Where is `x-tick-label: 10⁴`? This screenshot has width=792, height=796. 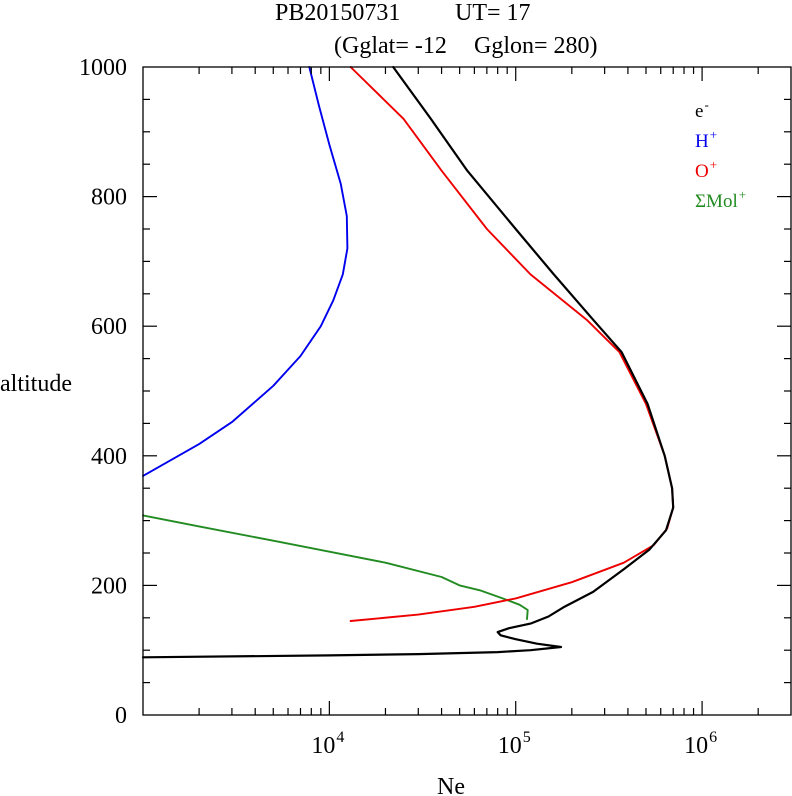 x-tick-label: 10⁴ is located at coordinates (327, 744).